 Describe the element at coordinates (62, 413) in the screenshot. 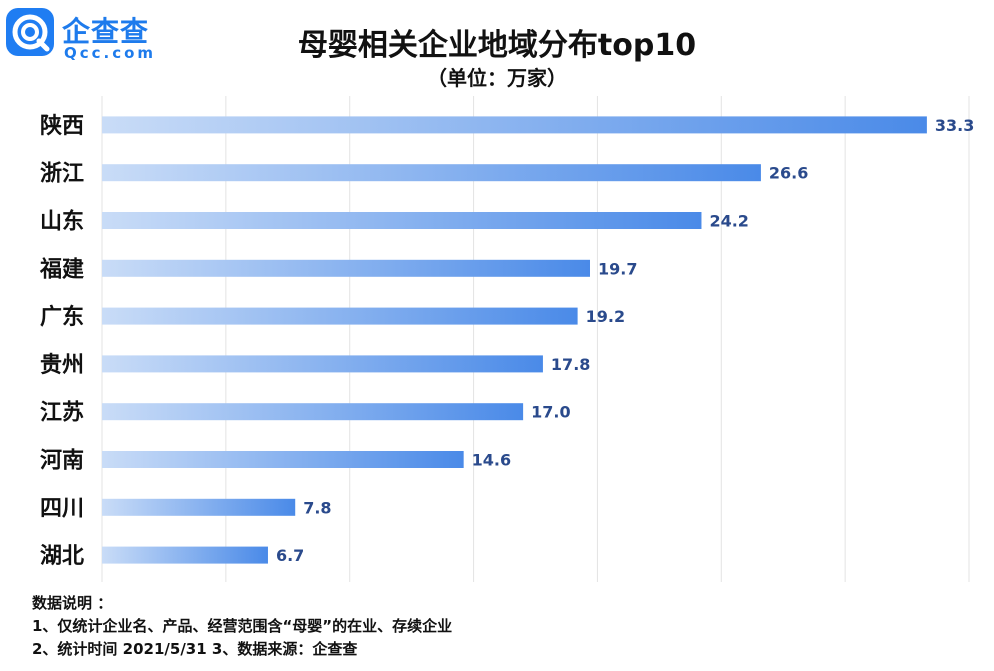

I see `category-label: 江苏` at that location.